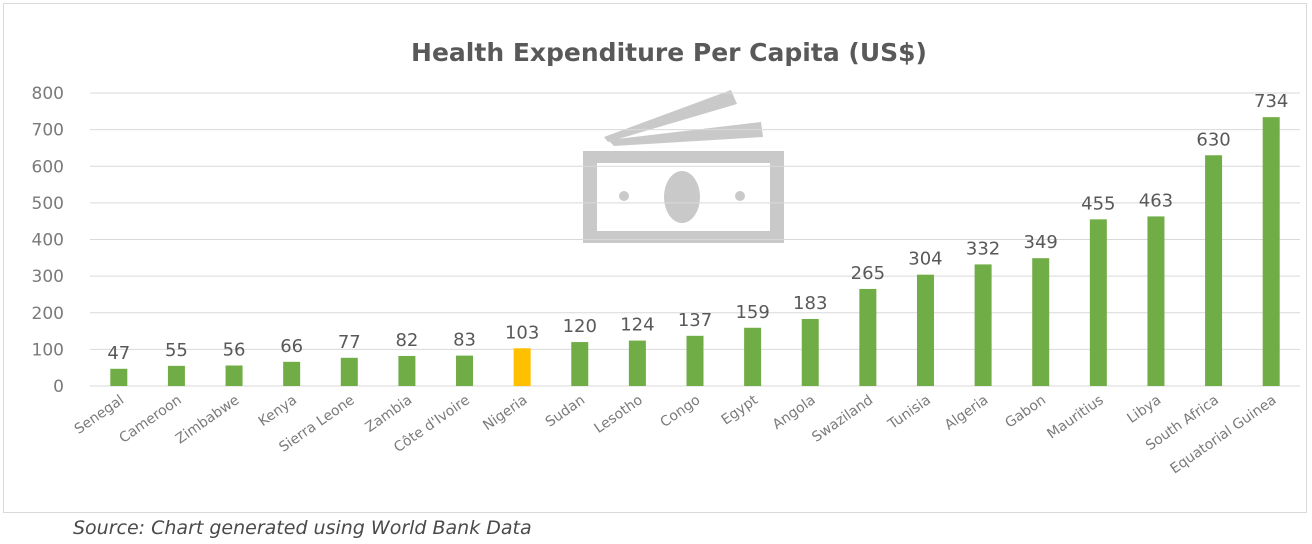  Describe the element at coordinates (1041, 242) in the screenshot. I see `data-label: 349` at that location.